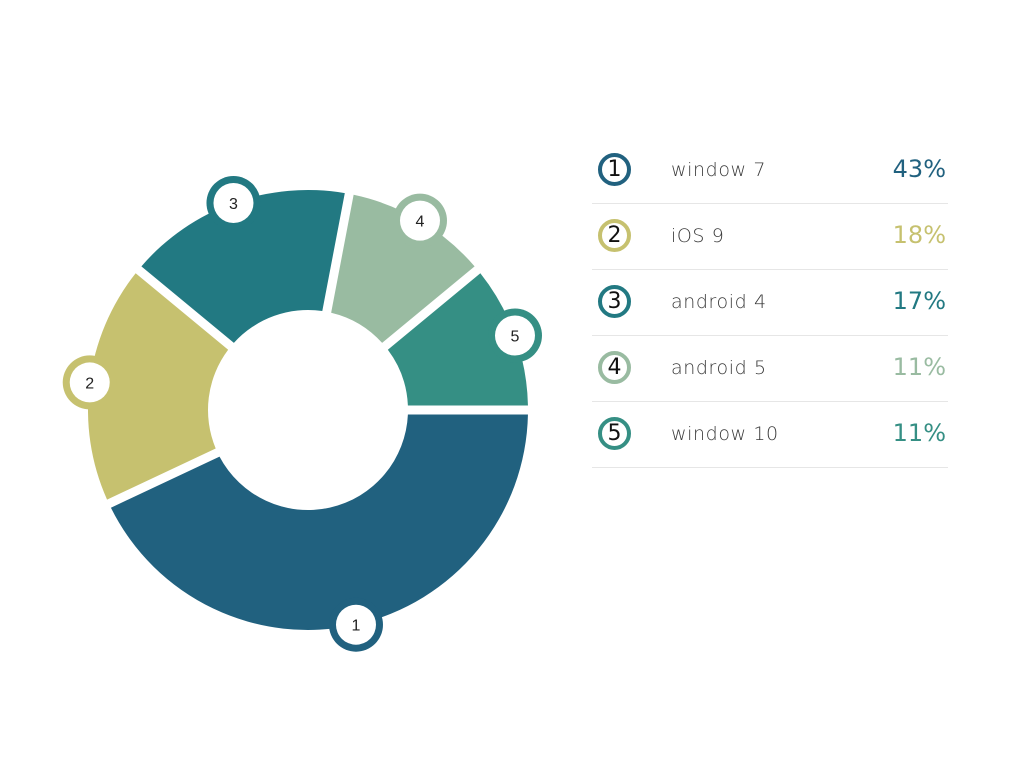 This screenshot has height=768, width=1024. What do you see at coordinates (770, 237) in the screenshot?
I see `legend-item-2: 2 iOS 9 18%` at bounding box center [770, 237].